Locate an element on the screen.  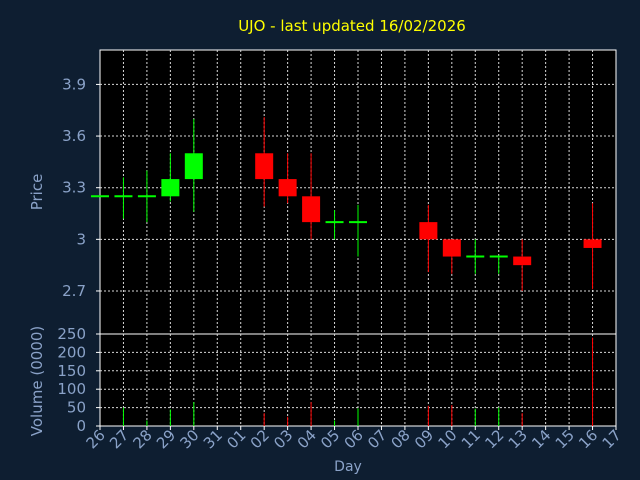
day-tick-label: 31 is located at coordinates (213, 439).